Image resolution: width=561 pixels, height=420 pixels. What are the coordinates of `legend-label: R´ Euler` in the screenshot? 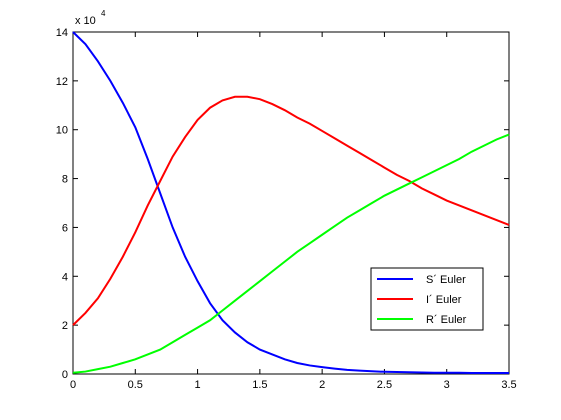 It's located at (446, 320).